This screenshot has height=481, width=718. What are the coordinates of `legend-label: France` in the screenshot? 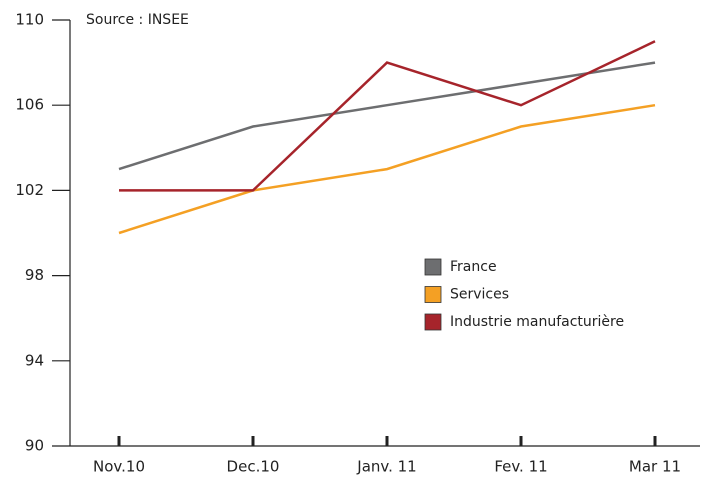 It's located at (473, 267).